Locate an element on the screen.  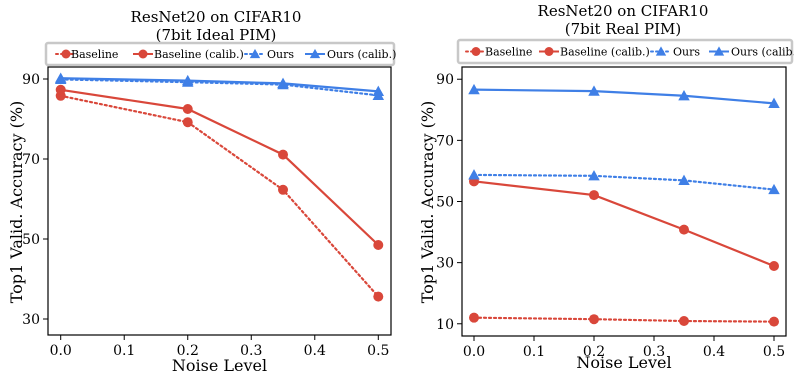
series-ours is located at coordinates (624, 182).